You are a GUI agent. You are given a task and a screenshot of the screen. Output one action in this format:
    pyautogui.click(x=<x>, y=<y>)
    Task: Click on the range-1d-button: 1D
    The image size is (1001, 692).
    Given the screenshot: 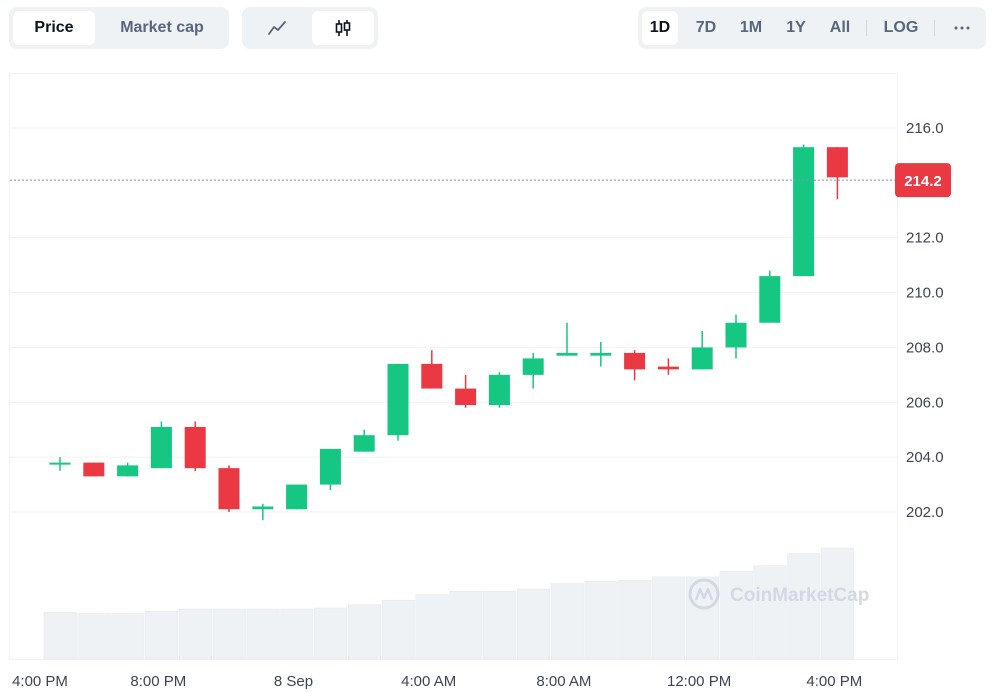 What is the action you would take?
    pyautogui.click(x=660, y=28)
    